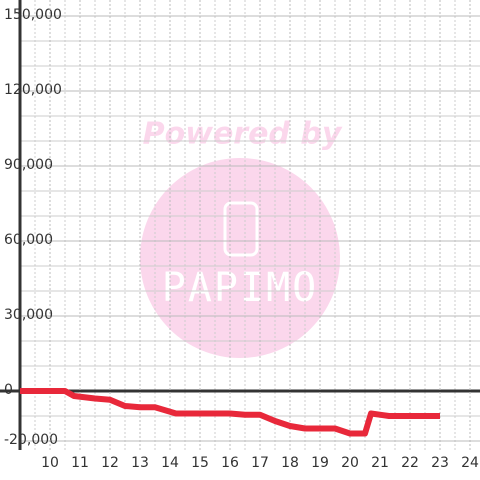 This screenshot has height=480, width=480. I want to click on x-tick-label: 22, so click(410, 463).